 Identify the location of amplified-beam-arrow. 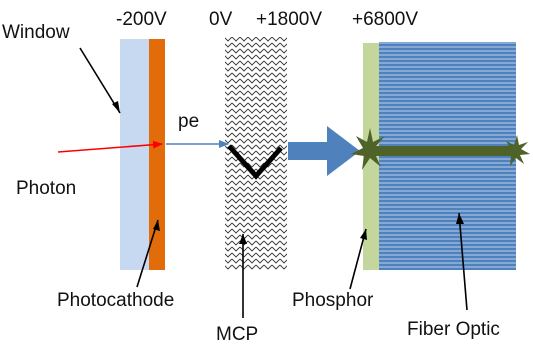
(324, 151).